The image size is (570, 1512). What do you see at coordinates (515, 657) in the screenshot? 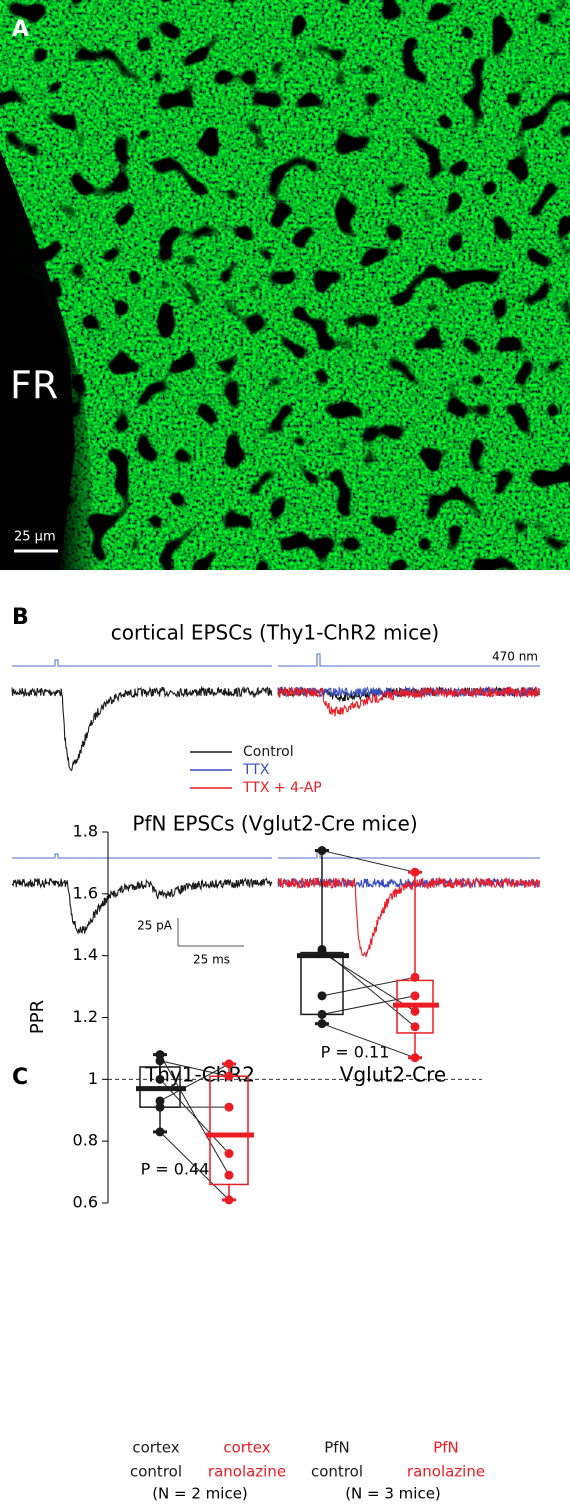
I see `stimulus-label: 470 nm` at bounding box center [515, 657].